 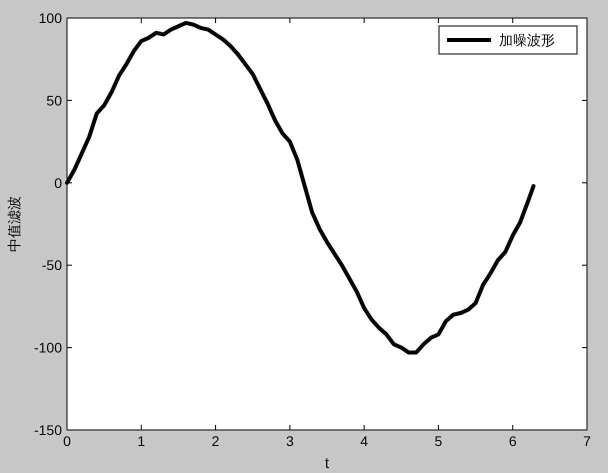 What do you see at coordinates (438, 441) in the screenshot?
I see `x-tick-label: 5` at bounding box center [438, 441].